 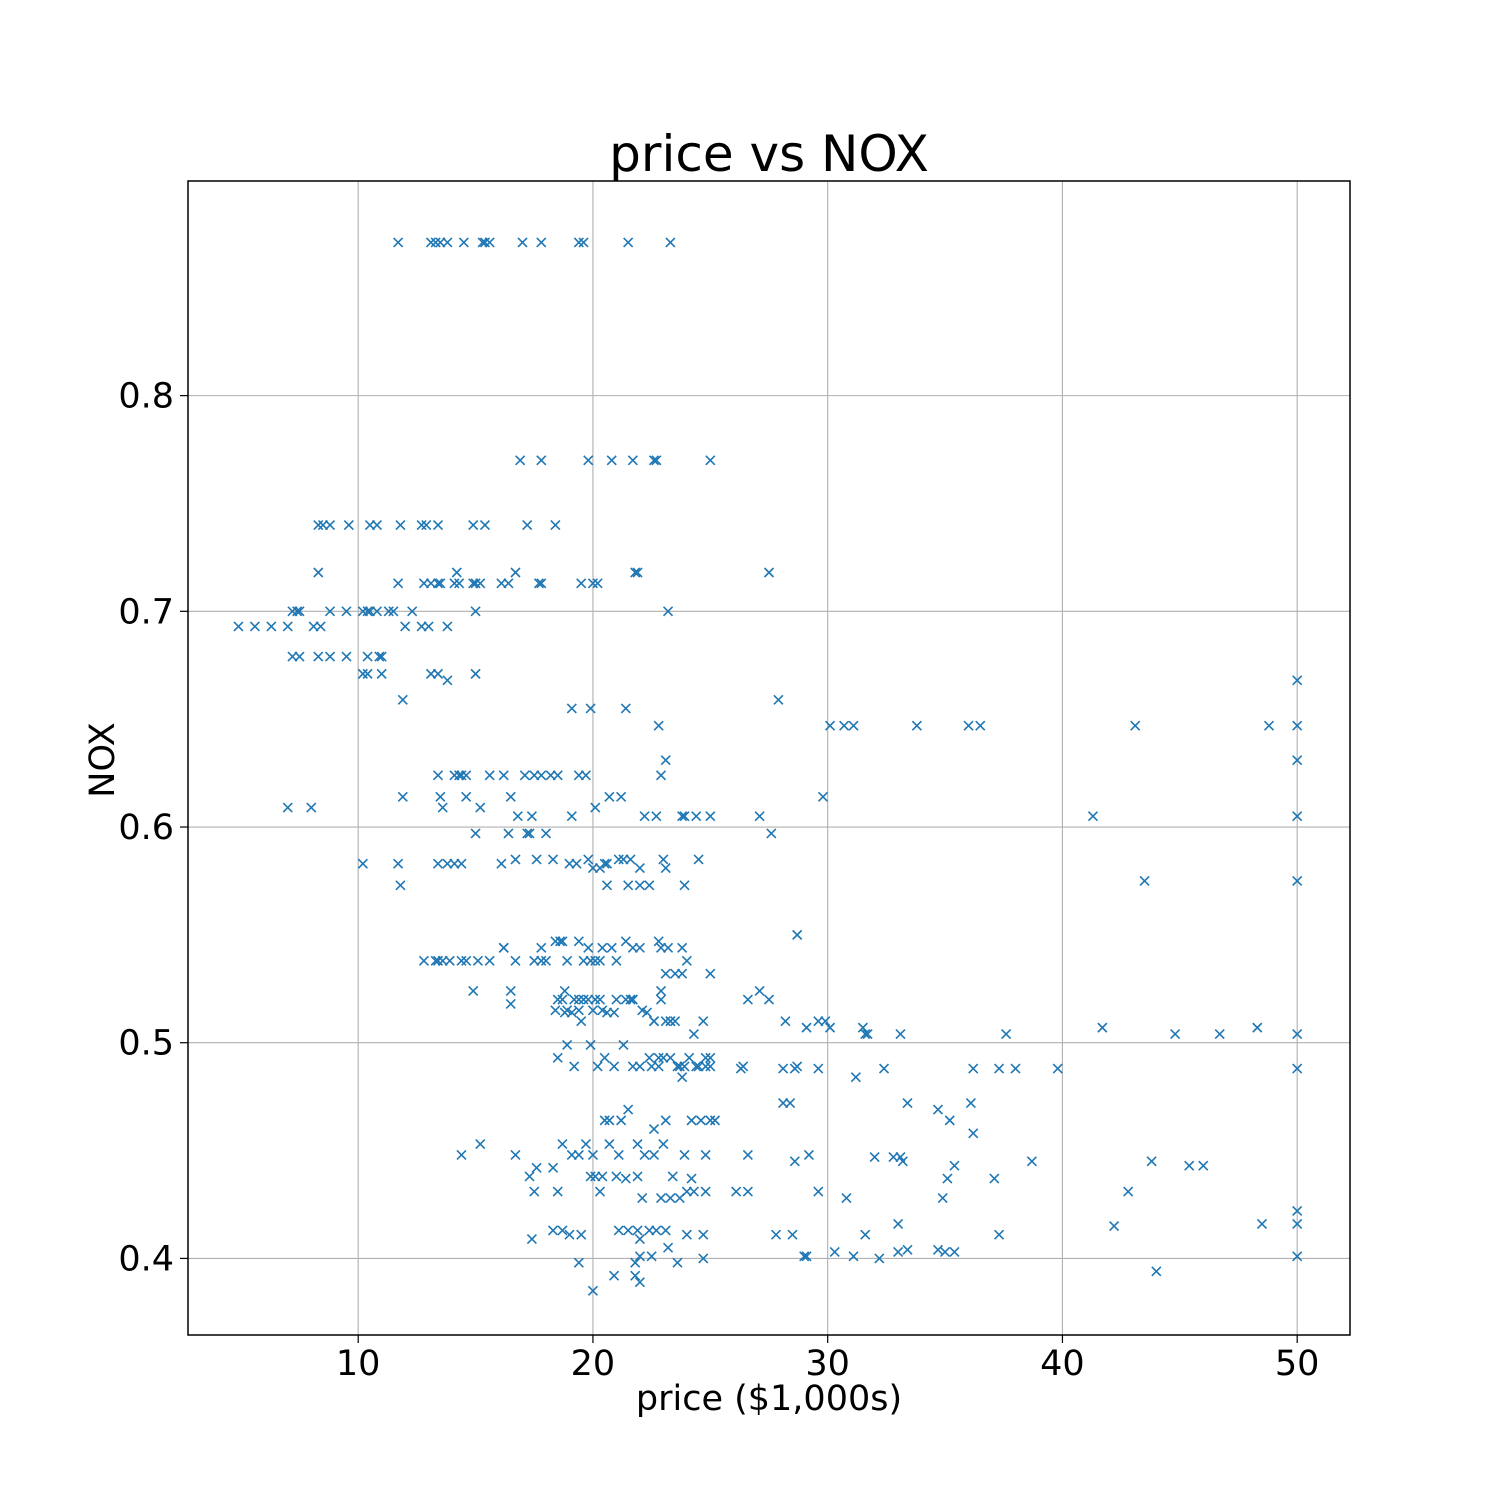 What do you see at coordinates (769, 154) in the screenshot?
I see `chart-title: price vs NOX` at bounding box center [769, 154].